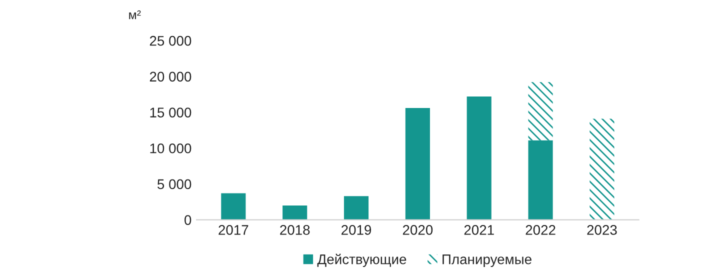  What do you see at coordinates (361, 260) in the screenshot?
I see `legend-label: Действующие` at bounding box center [361, 260].